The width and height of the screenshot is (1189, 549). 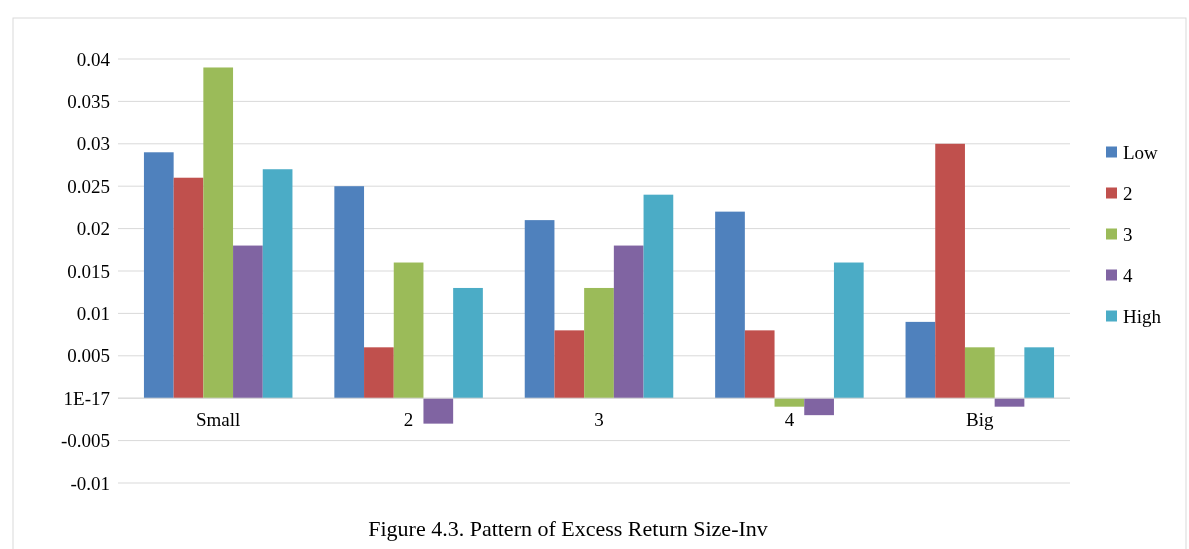 What do you see at coordinates (1142, 317) in the screenshot?
I see `legend-label: High` at bounding box center [1142, 317].